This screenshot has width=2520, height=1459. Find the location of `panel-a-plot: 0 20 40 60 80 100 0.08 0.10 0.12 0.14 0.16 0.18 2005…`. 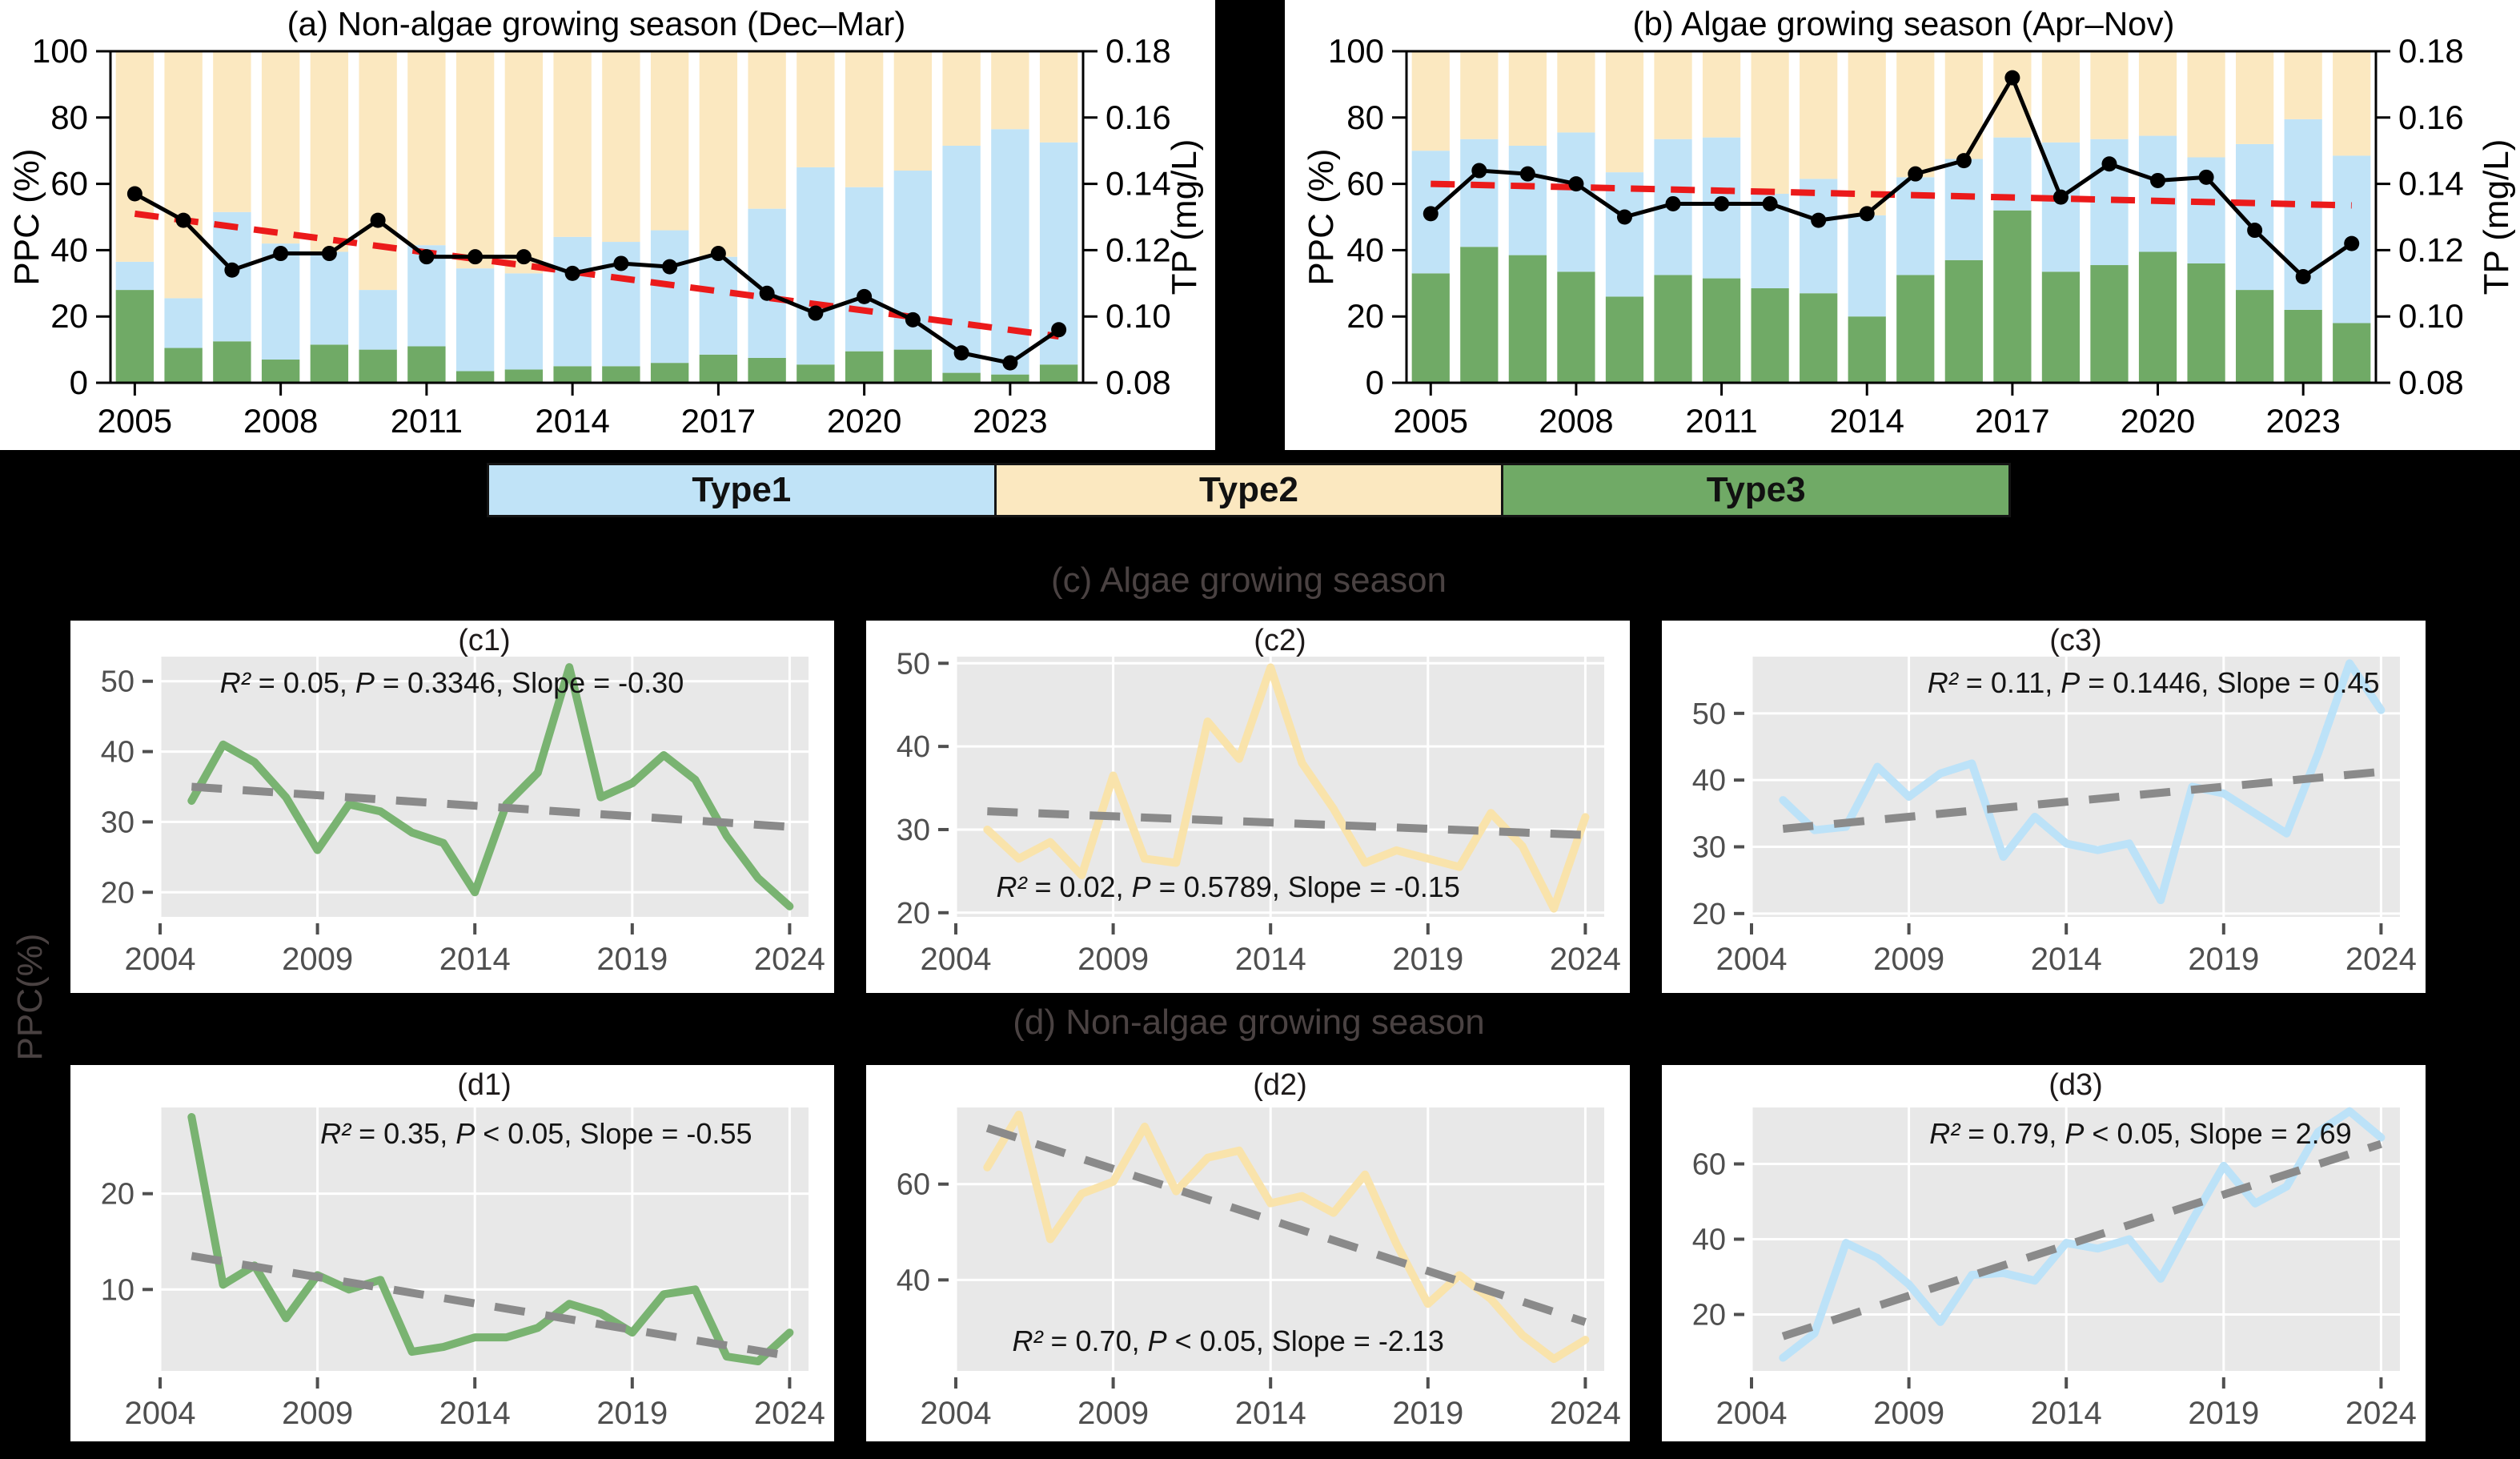

panel-a-plot: 0 20 40 60 80 100 0.08 0.10 0.12 0.14 0.16 0.18 2005… is located at coordinates (601, 236).